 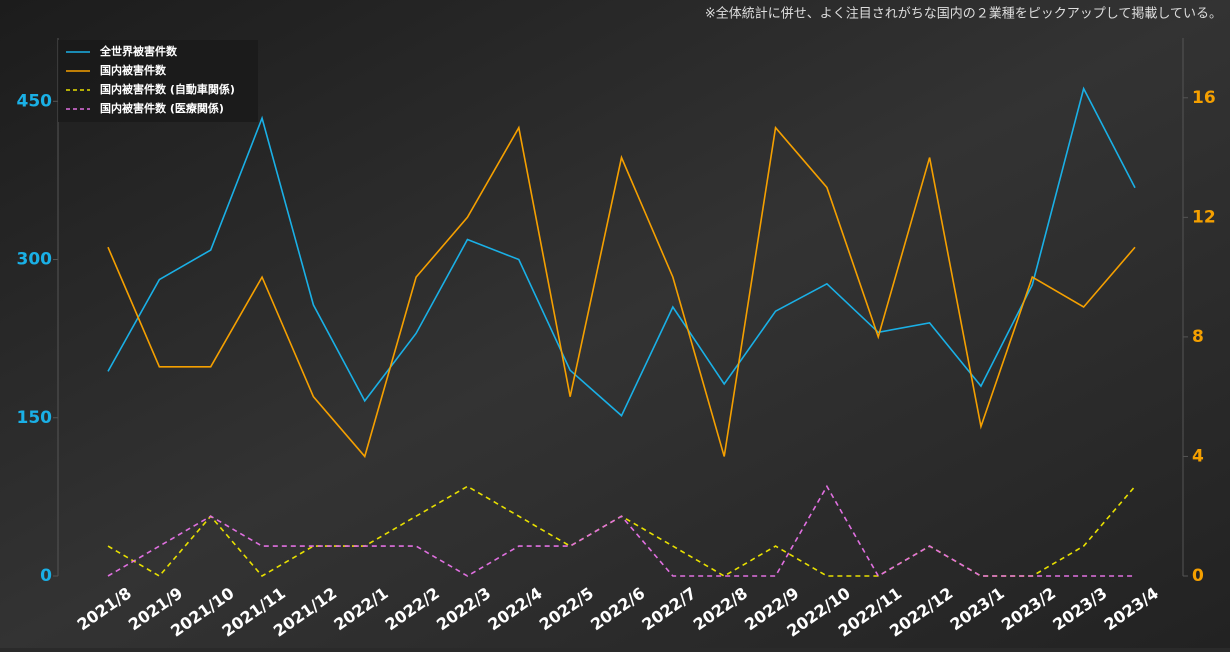 What do you see at coordinates (35, 260) in the screenshot?
I see `y-tick-label: 300` at bounding box center [35, 260].